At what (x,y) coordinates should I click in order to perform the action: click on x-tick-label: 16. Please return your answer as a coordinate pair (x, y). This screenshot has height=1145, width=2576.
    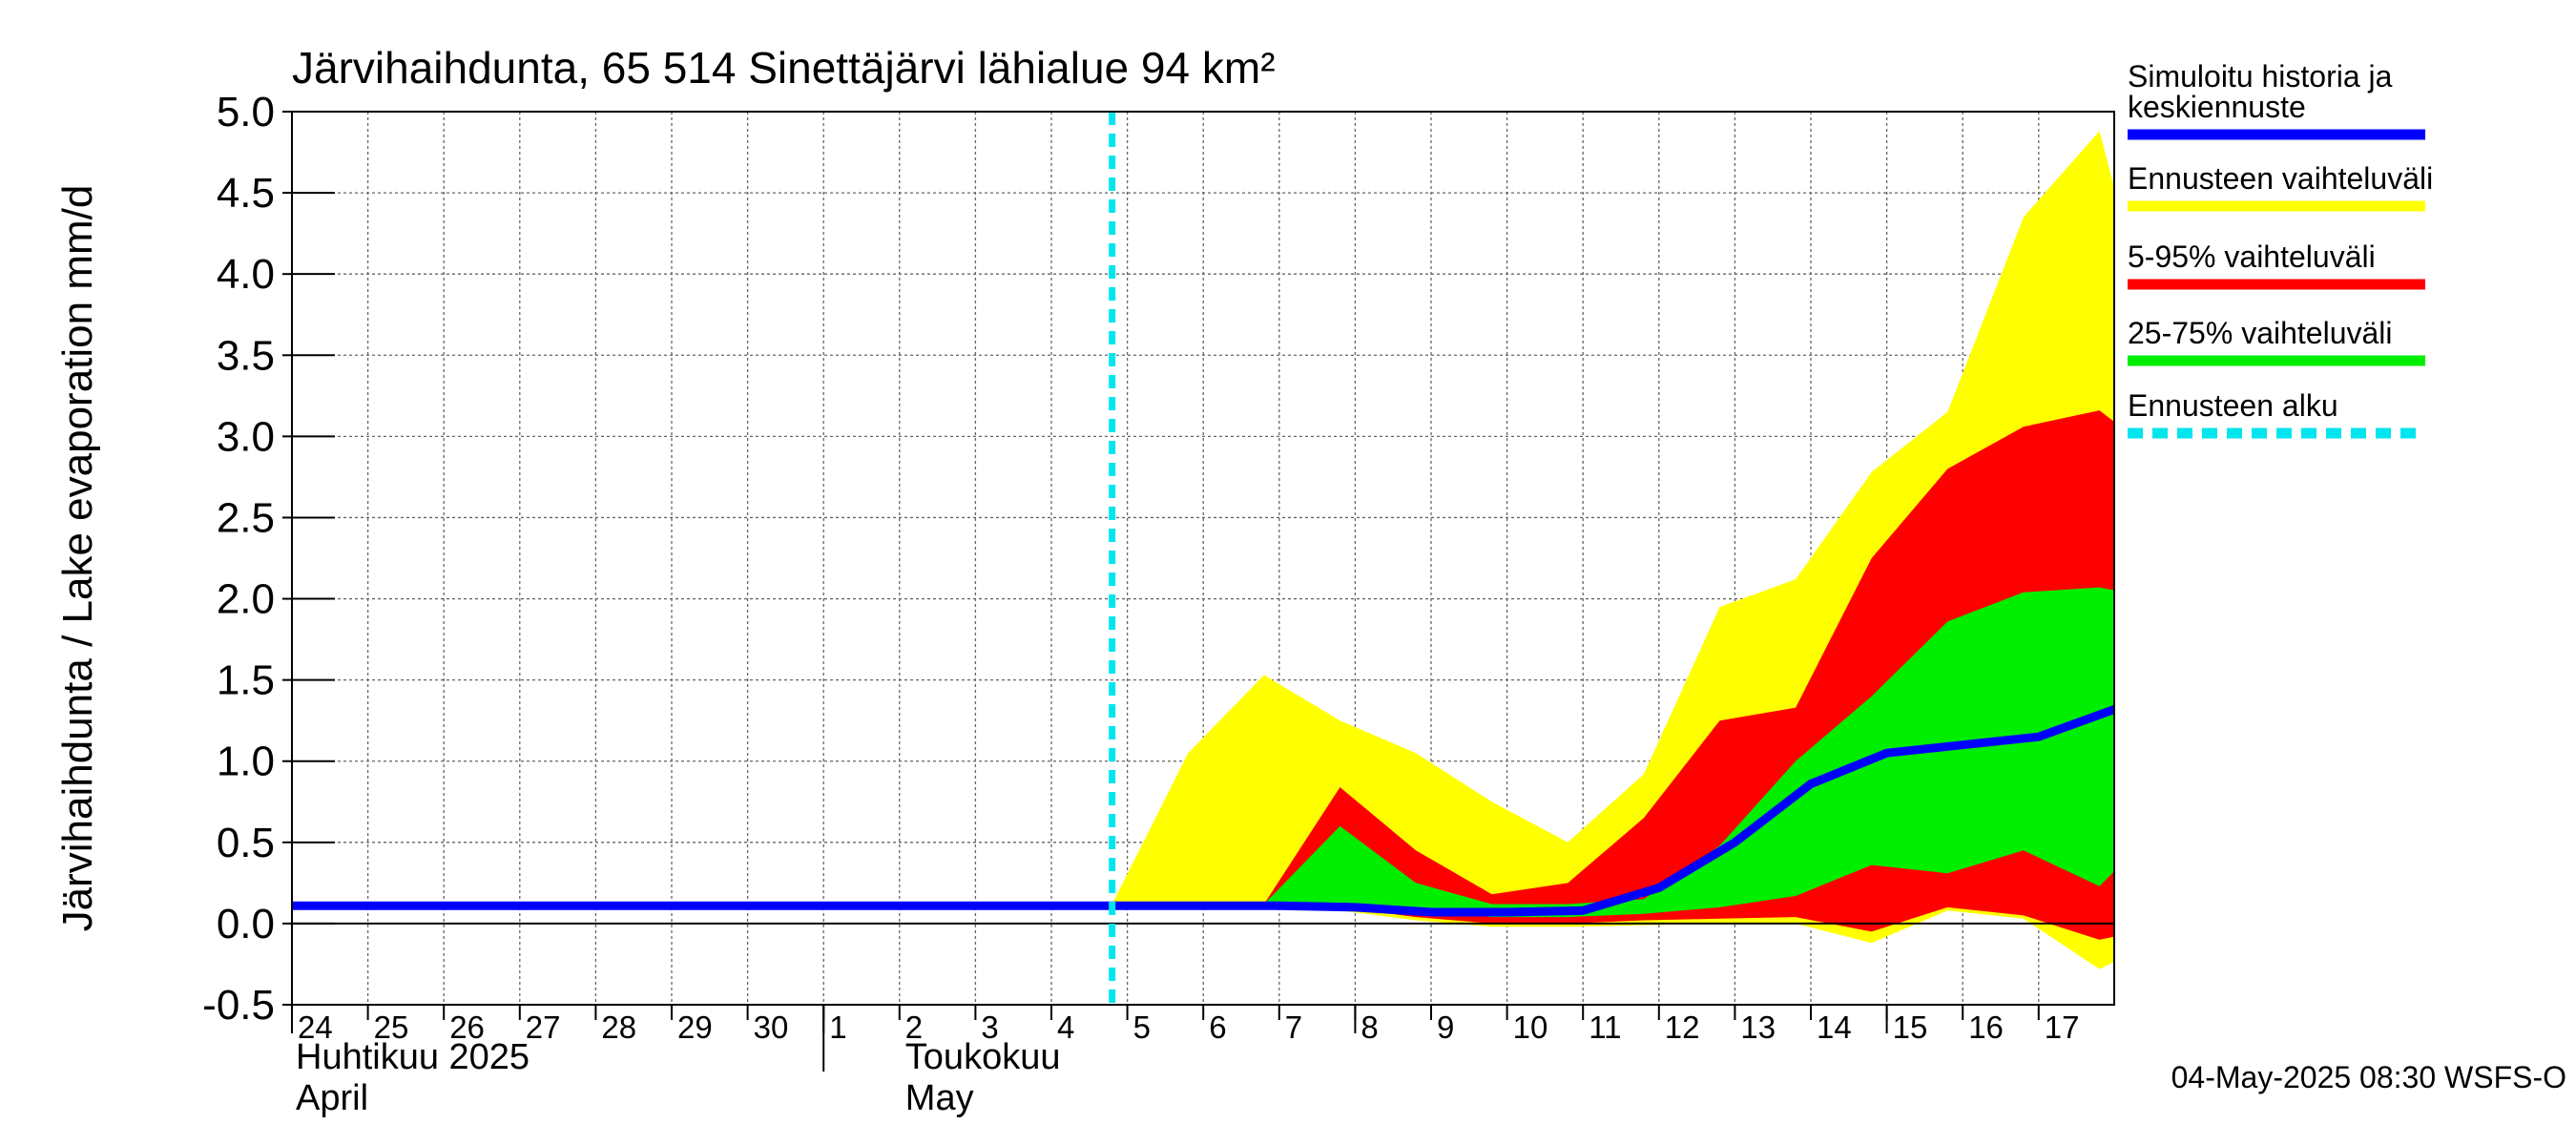
    Looking at the image, I should click on (1986, 1027).